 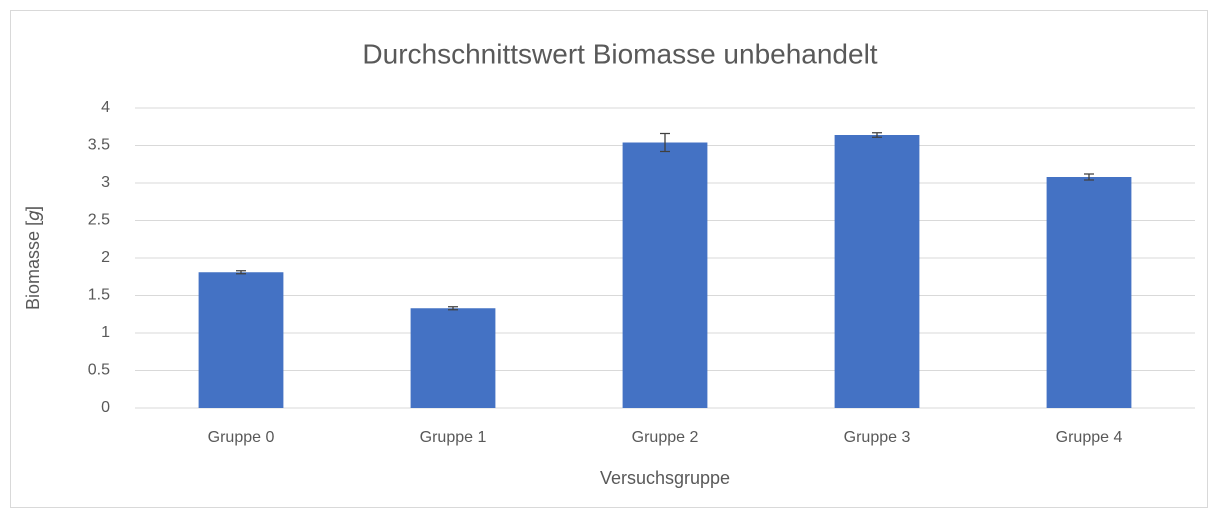 I want to click on y-tick-label: 3, so click(x=105, y=182).